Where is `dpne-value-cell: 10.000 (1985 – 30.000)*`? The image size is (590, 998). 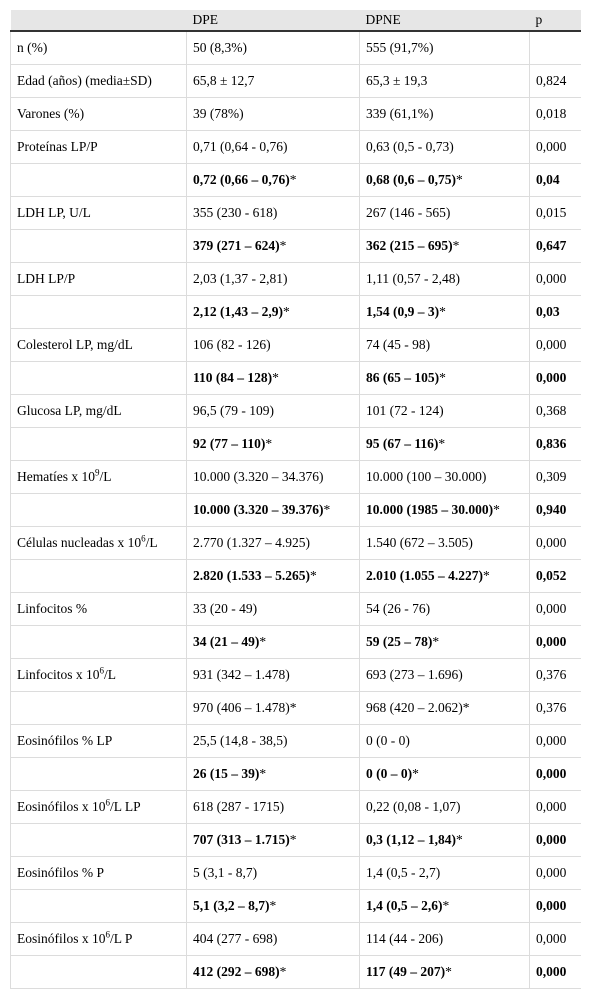
dpne-value-cell: 10.000 (1985 – 30.000)* is located at coordinates (444, 510).